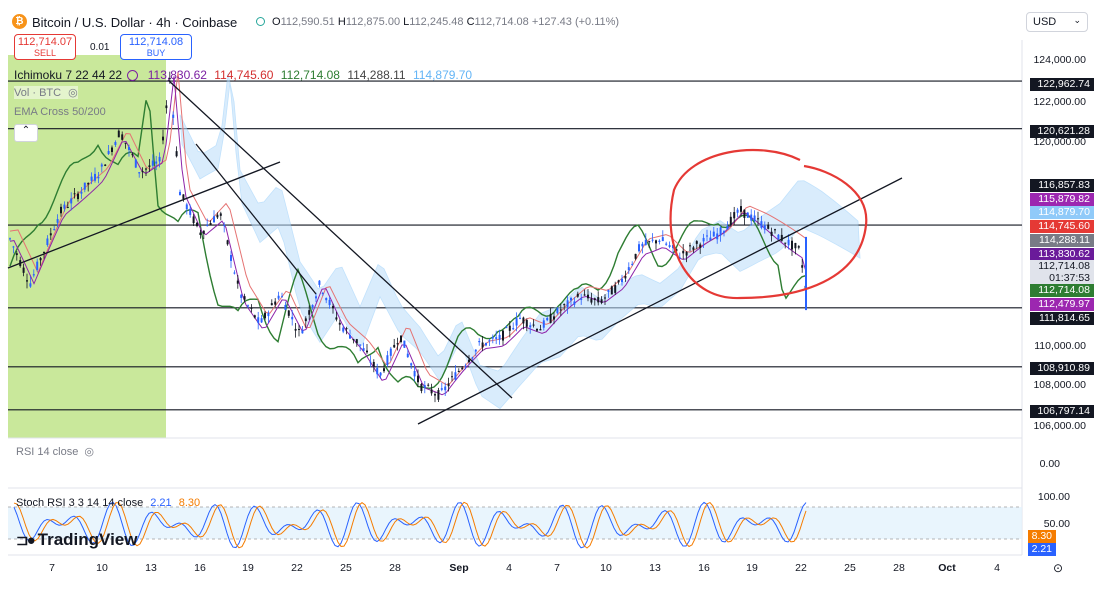 The width and height of the screenshot is (1100, 590). Describe the element at coordinates (850, 568) in the screenshot. I see `time-axis-tick: 25` at that location.